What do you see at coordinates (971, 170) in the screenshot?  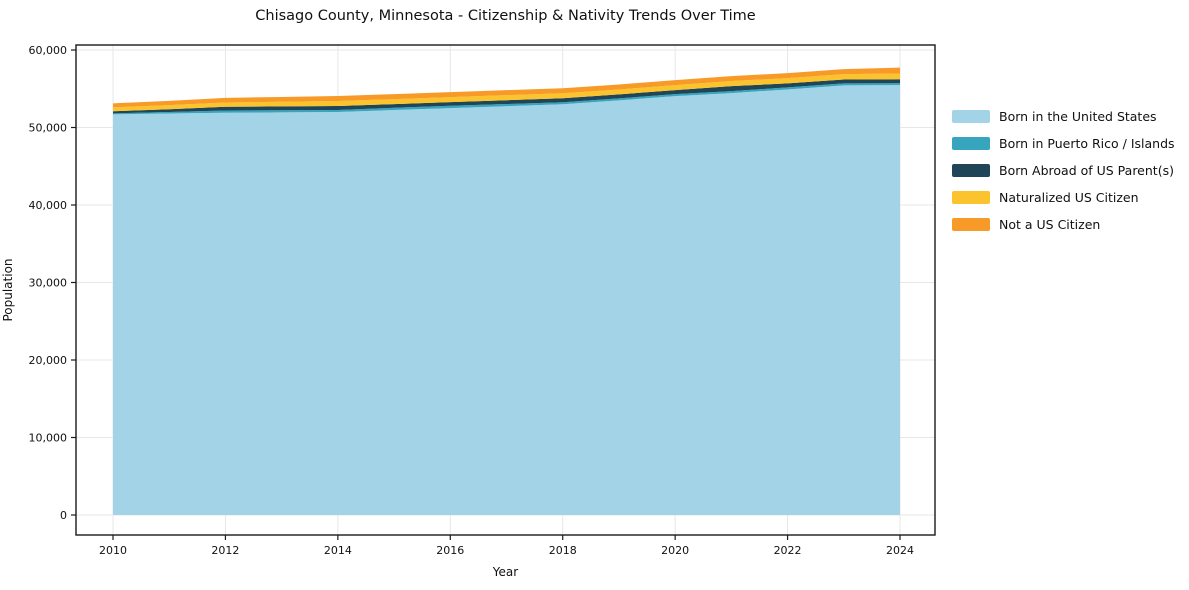 I see `legend-swatch-born-abroad-of-us-parent-s` at bounding box center [971, 170].